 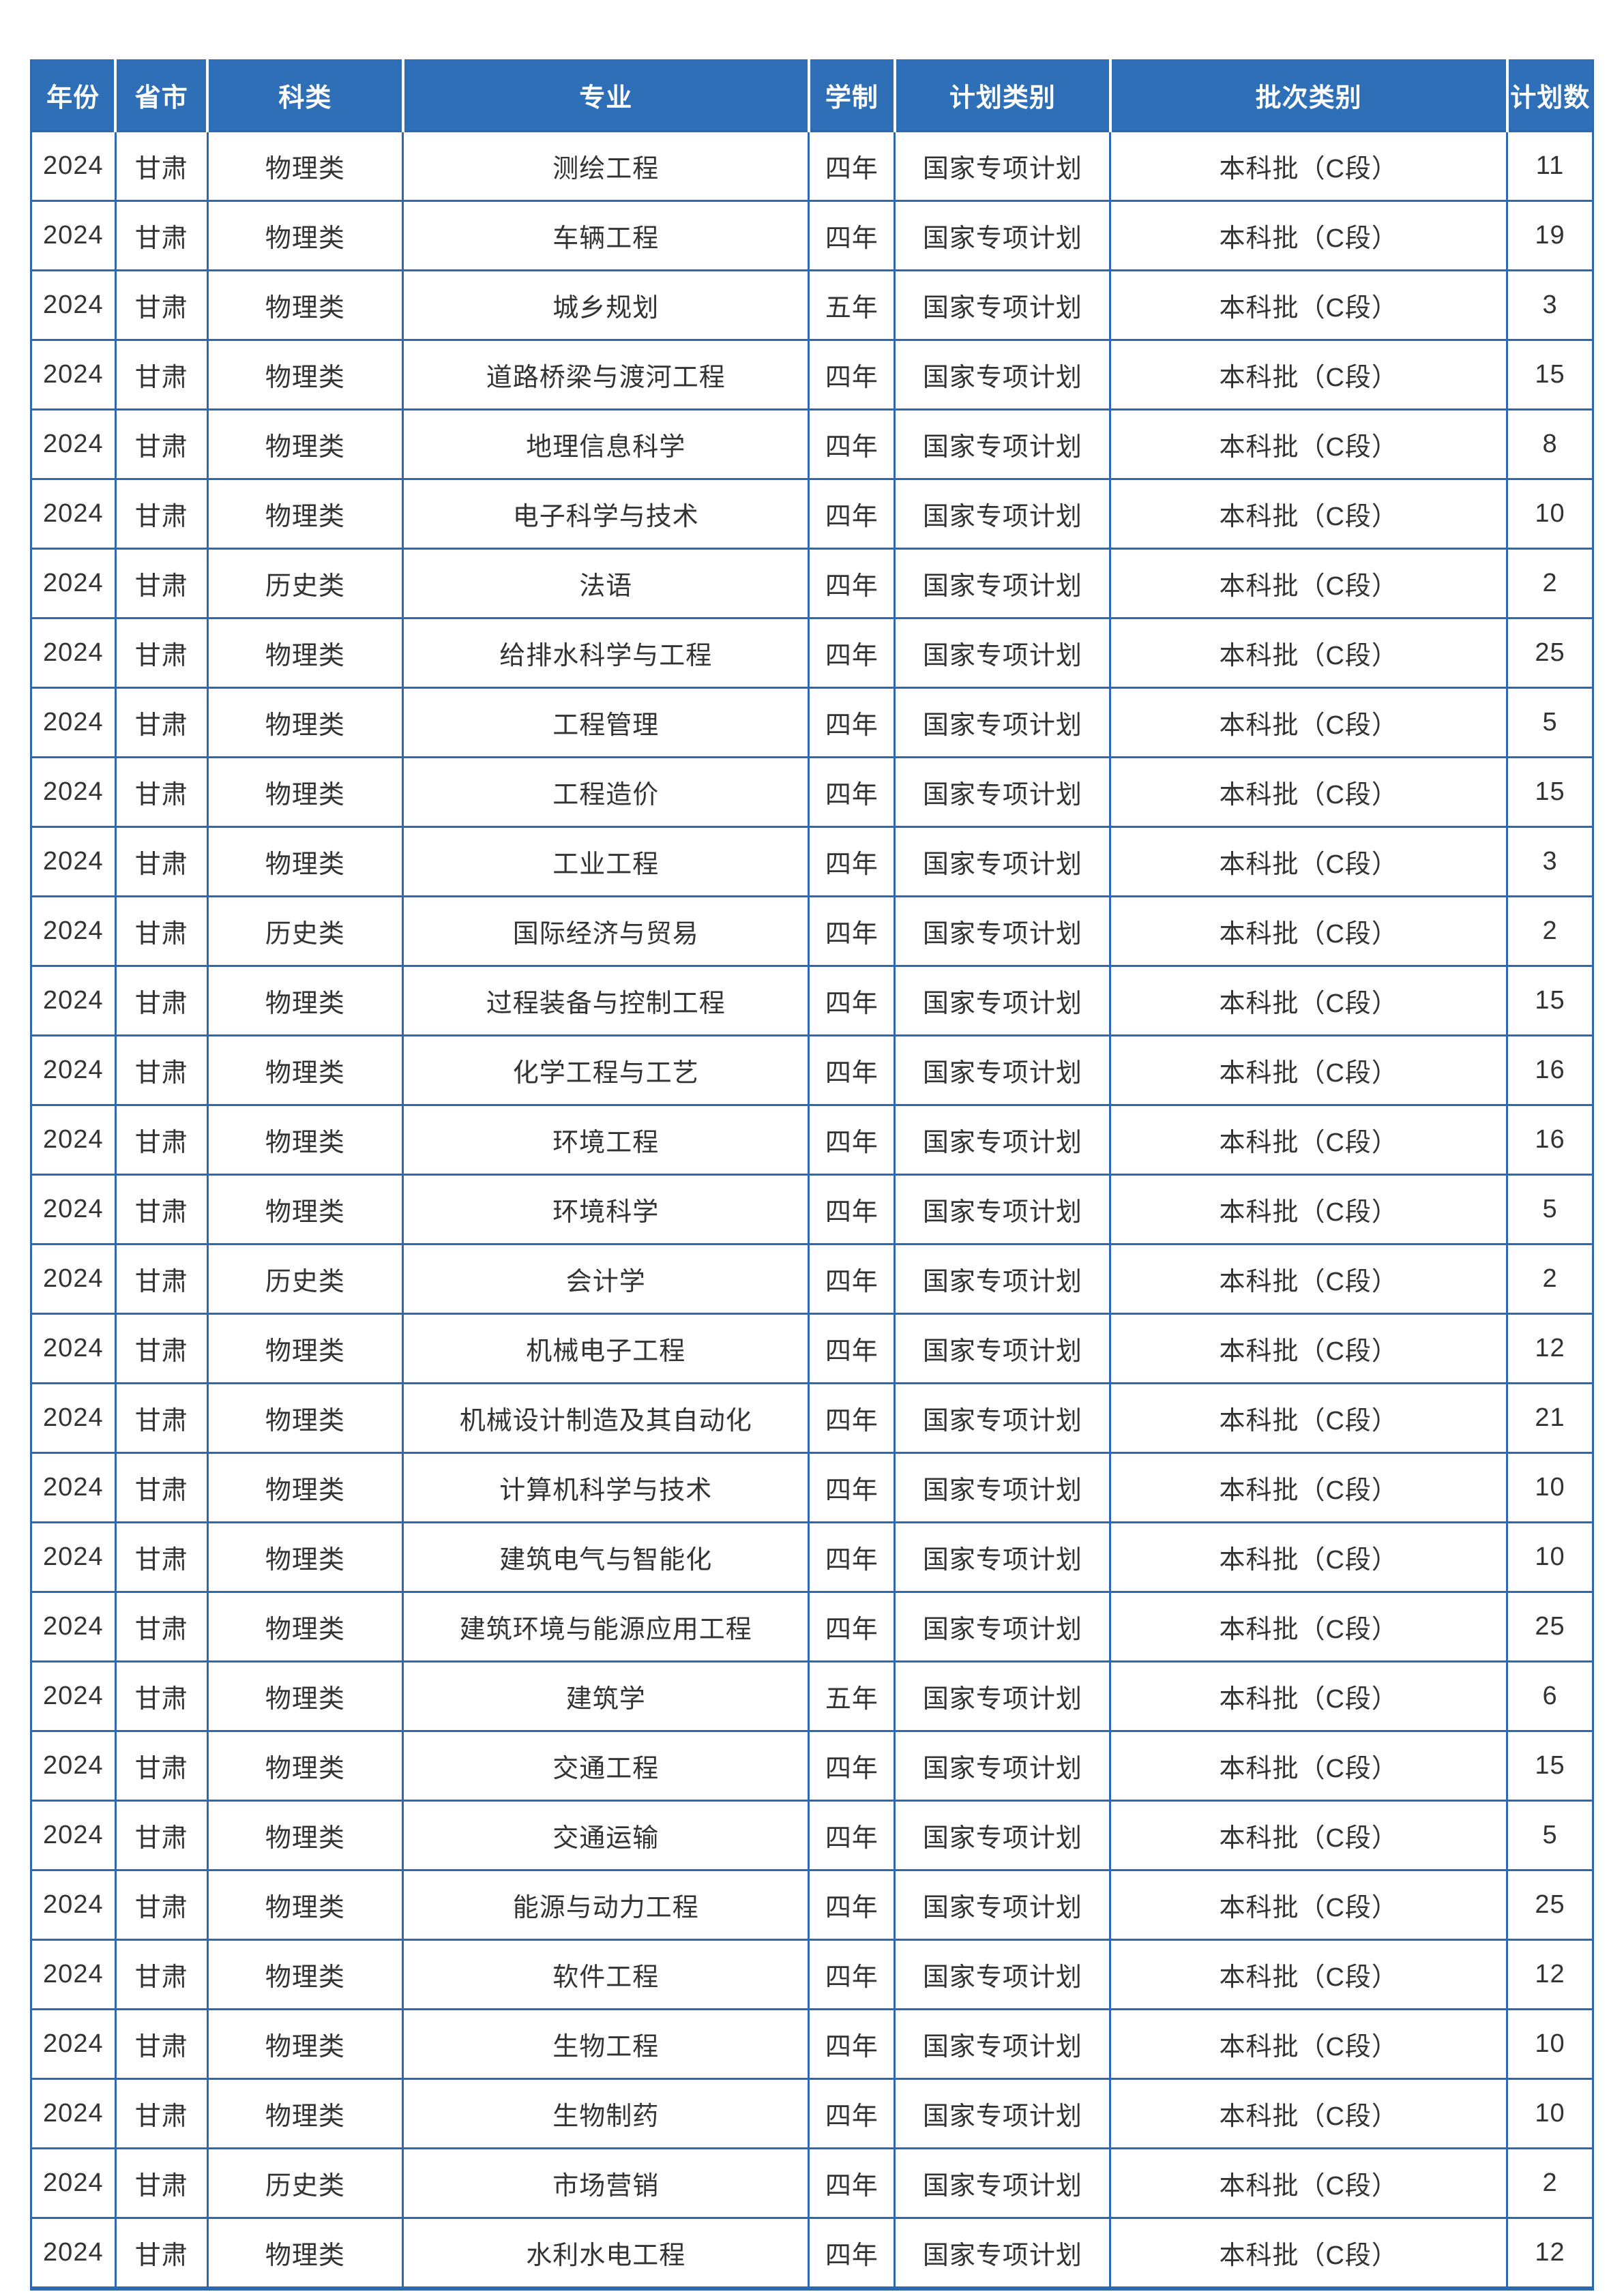 What do you see at coordinates (1550, 1766) in the screenshot?
I see `table-cell: 15` at bounding box center [1550, 1766].